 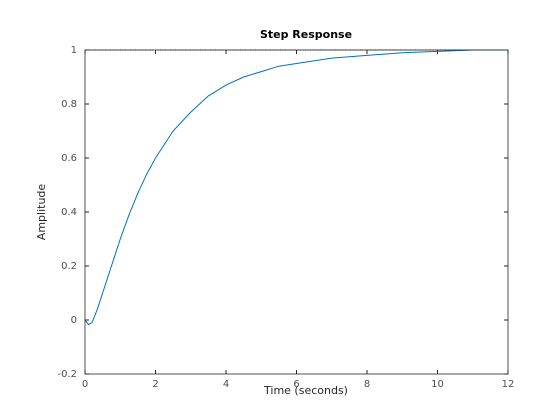 What do you see at coordinates (85, 384) in the screenshot?
I see `x-tick-label: 0` at bounding box center [85, 384].